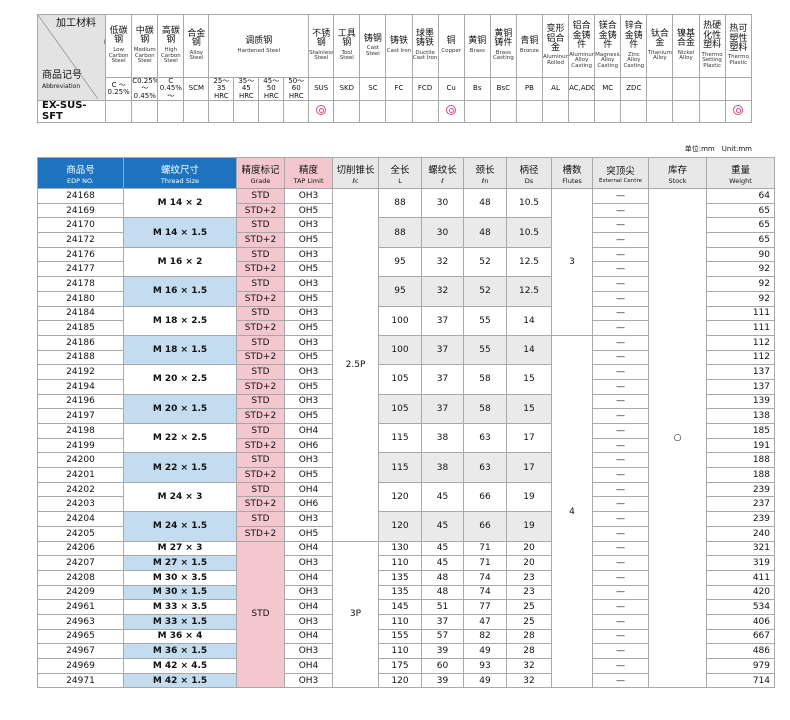 The width and height of the screenshot is (790, 720). What do you see at coordinates (80, 666) in the screenshot?
I see `edp-number: 24969` at bounding box center [80, 666].